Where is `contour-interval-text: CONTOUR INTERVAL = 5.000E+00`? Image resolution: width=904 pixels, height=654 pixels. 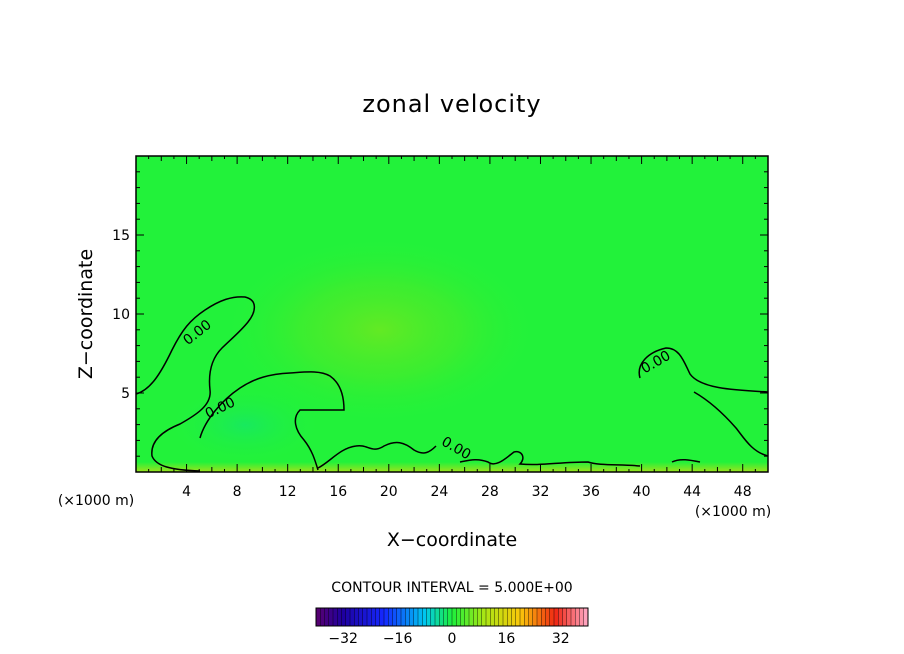 contour-interval-text: CONTOUR INTERVAL = 5.000E+00 is located at coordinates (451, 588).